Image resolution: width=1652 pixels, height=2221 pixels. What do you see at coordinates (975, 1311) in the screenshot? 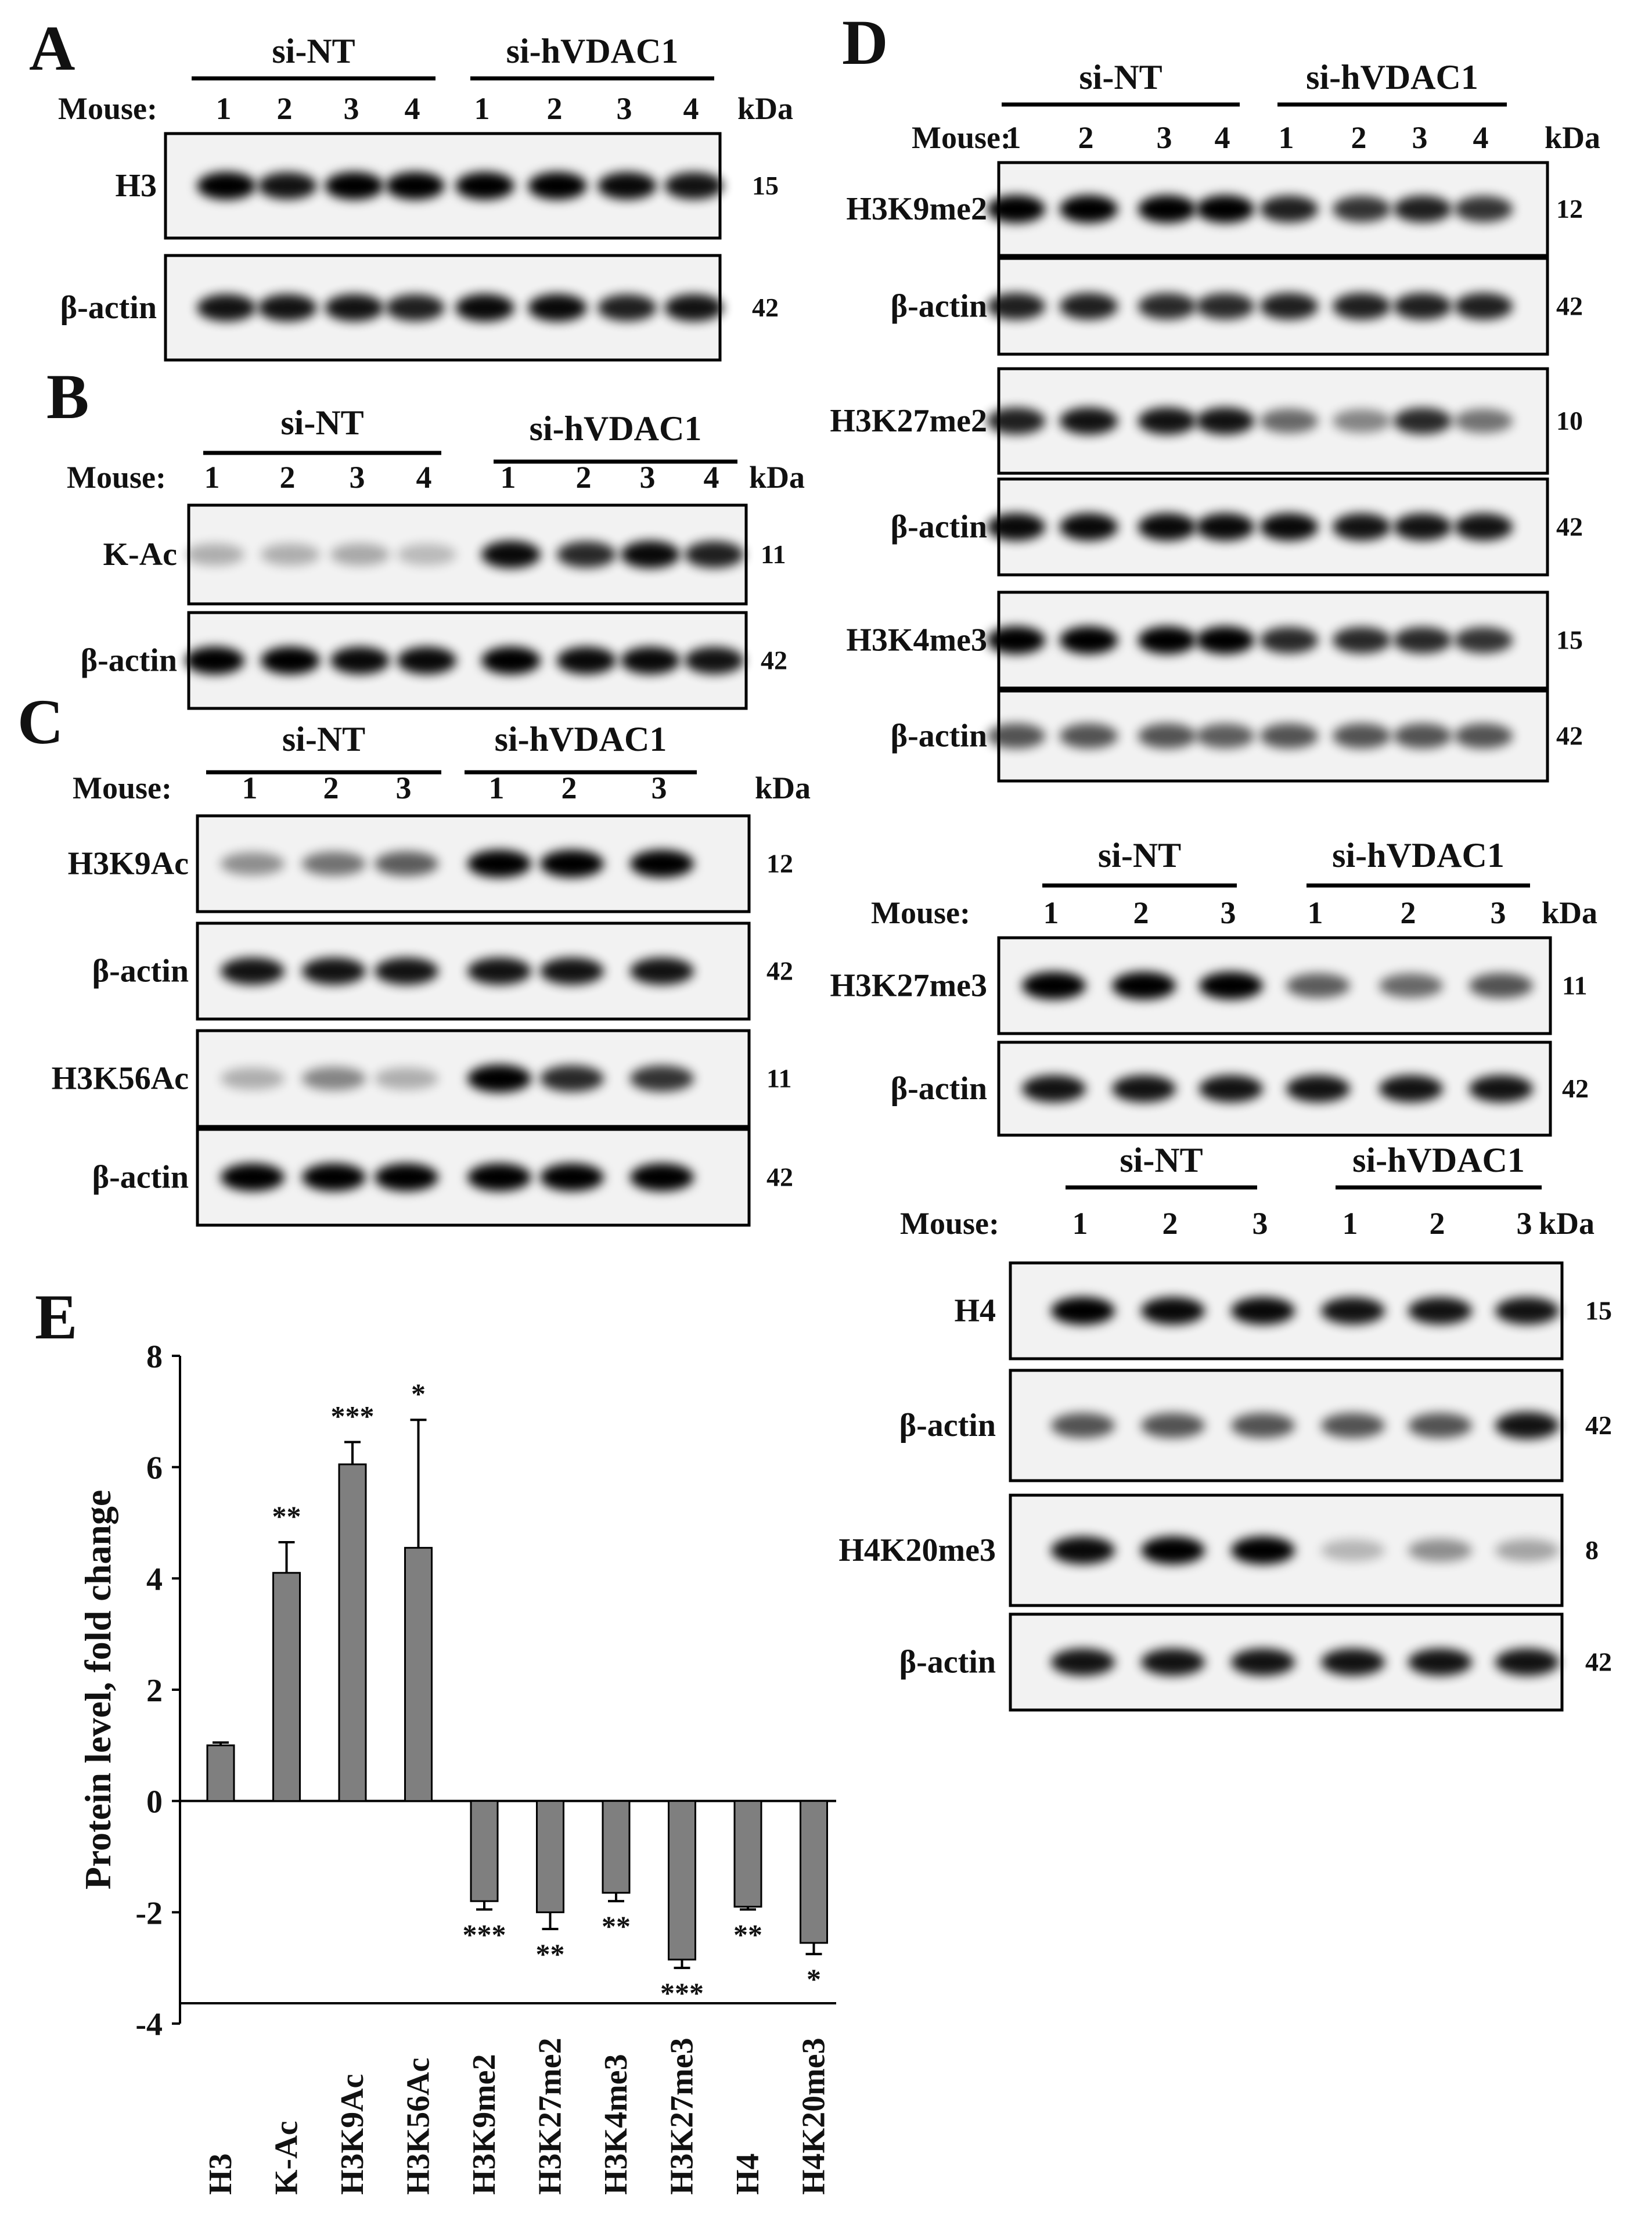
I see `protein-label: H4` at bounding box center [975, 1311].